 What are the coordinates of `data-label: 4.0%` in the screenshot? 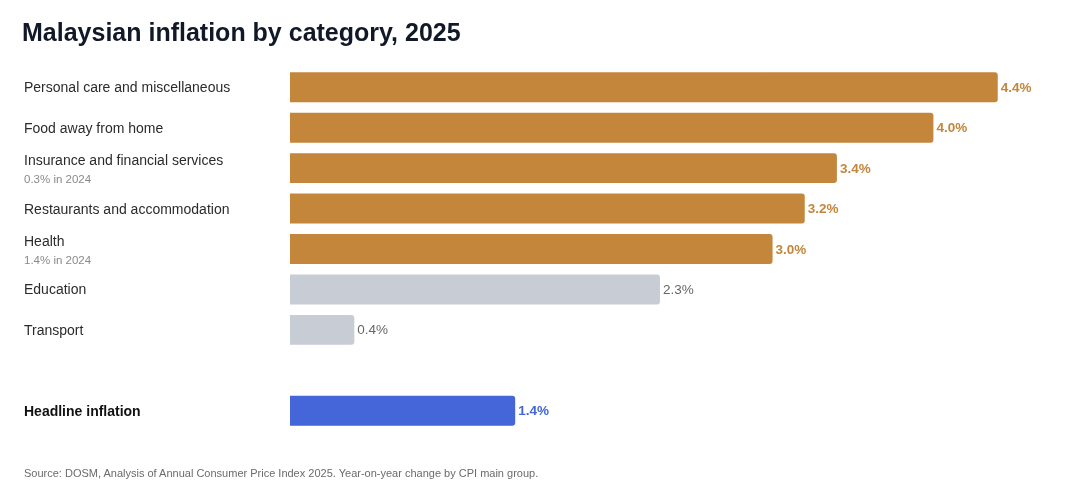 It's located at (952, 128).